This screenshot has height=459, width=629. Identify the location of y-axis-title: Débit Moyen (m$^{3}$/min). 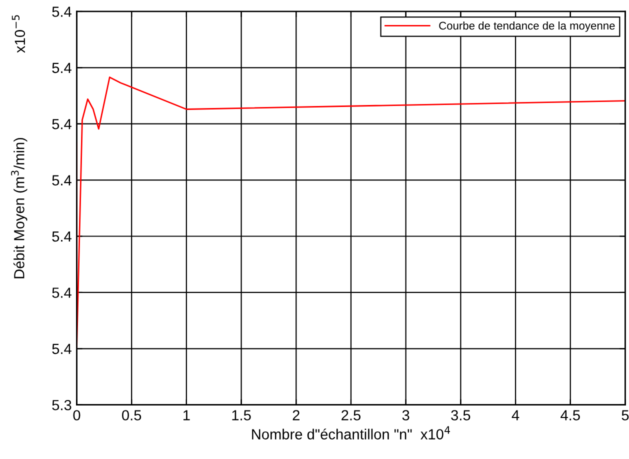
(19, 208).